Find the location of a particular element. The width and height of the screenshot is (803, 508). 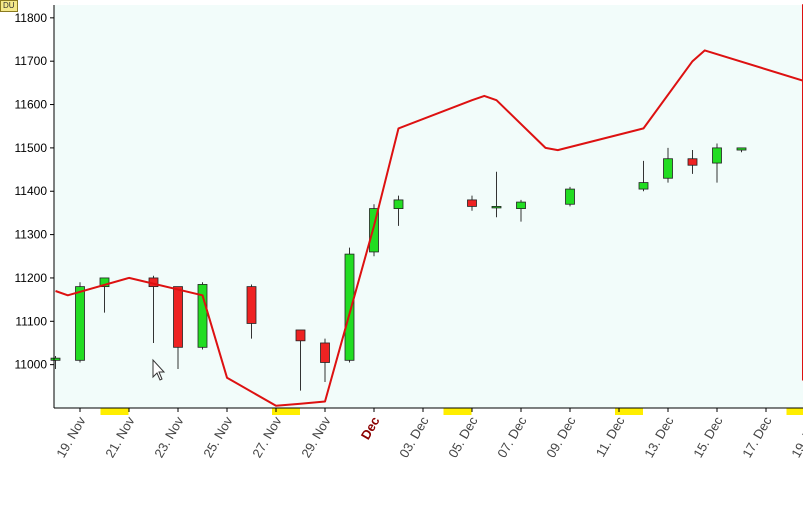

y-tick-label: 11200 is located at coordinates (31, 278).